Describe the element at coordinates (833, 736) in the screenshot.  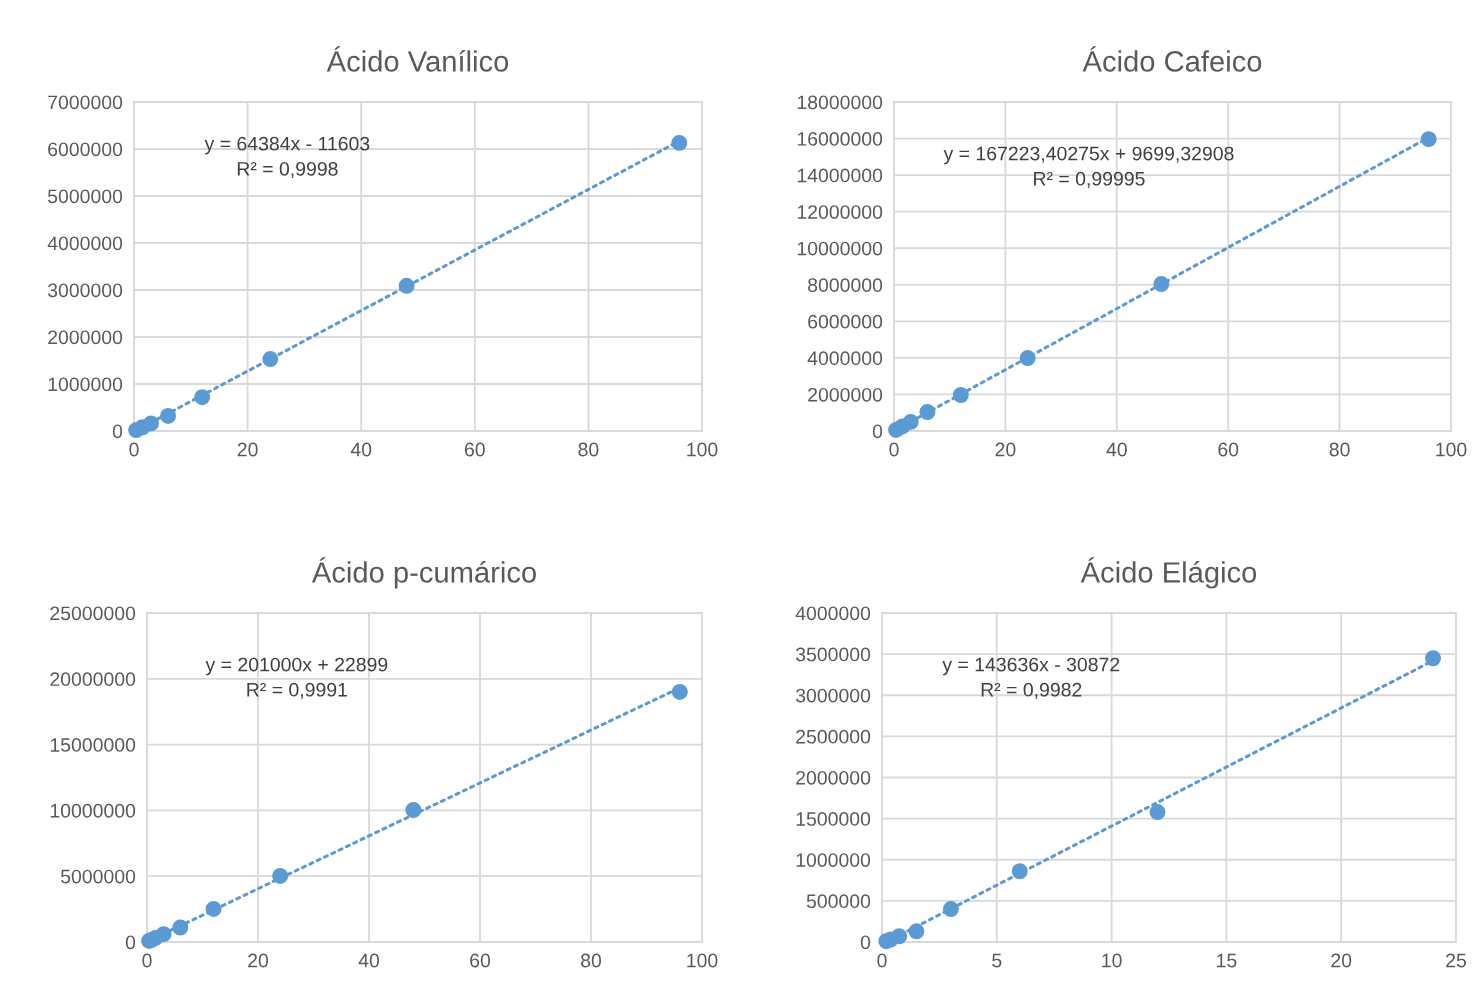
I see `y-tick-label: 2500000` at that location.